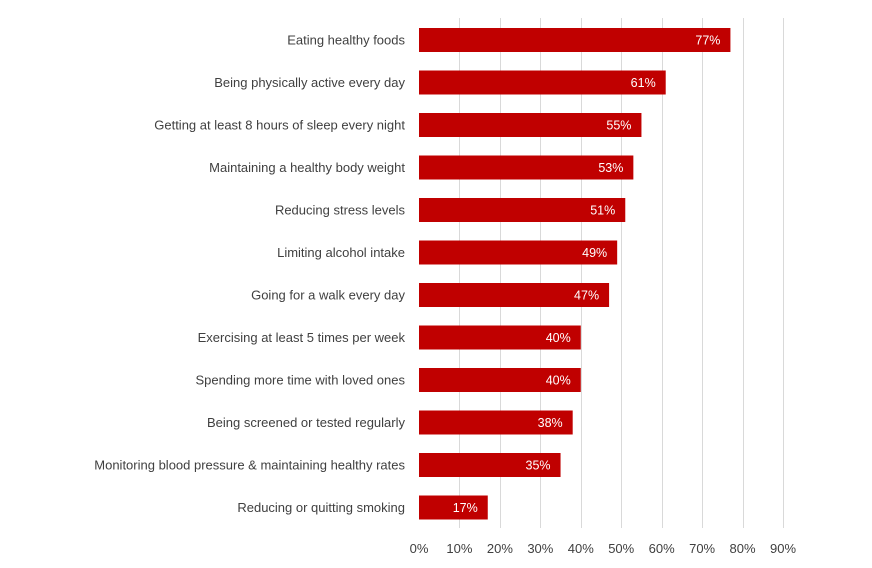 This screenshot has height=568, width=872. I want to click on bar-data-label: 53%, so click(610, 168).